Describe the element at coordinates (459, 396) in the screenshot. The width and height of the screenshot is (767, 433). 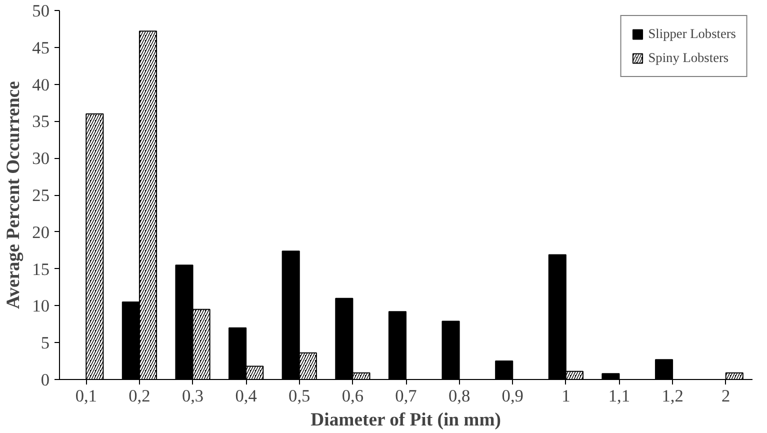
I see `x-tick-label: 0,8` at that location.